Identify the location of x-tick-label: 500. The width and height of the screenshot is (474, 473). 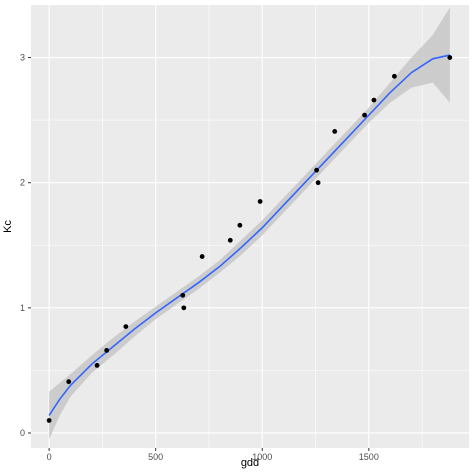
(155, 457).